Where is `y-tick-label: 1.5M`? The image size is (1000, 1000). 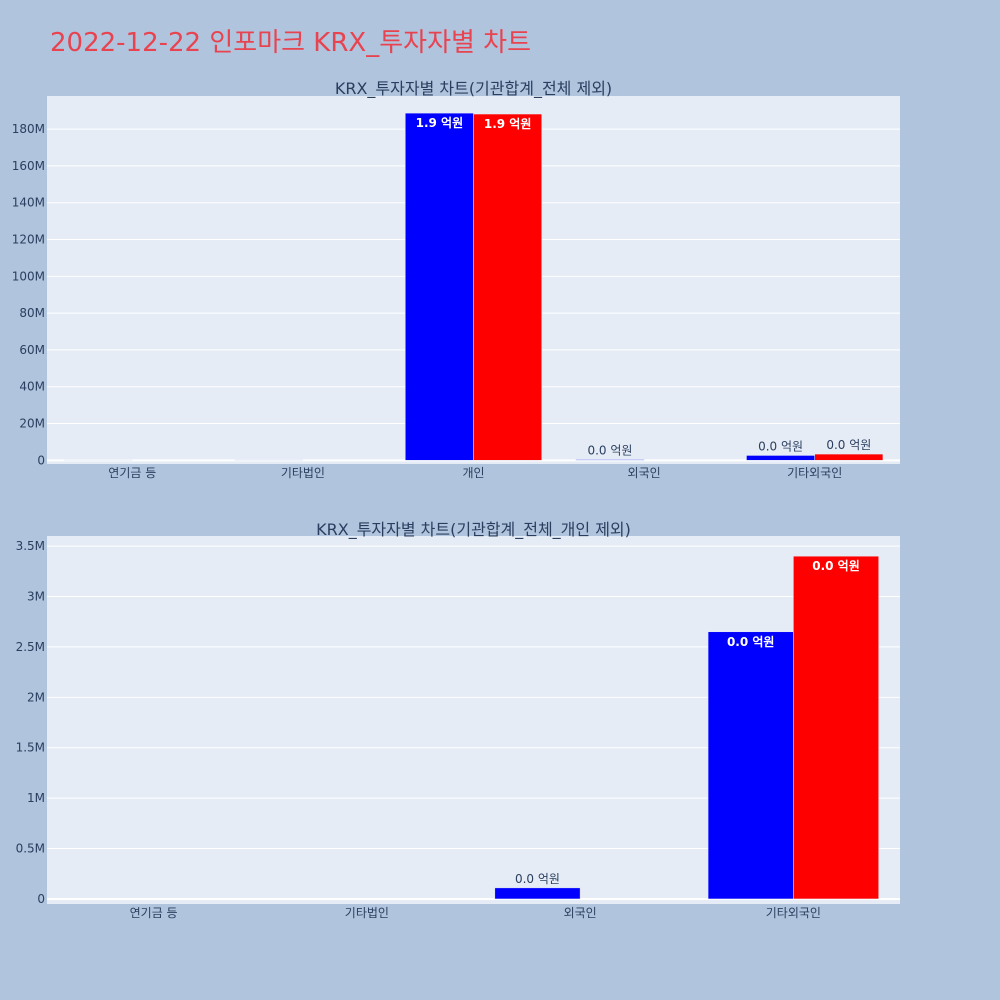
y-tick-label: 1.5M is located at coordinates (30, 748).